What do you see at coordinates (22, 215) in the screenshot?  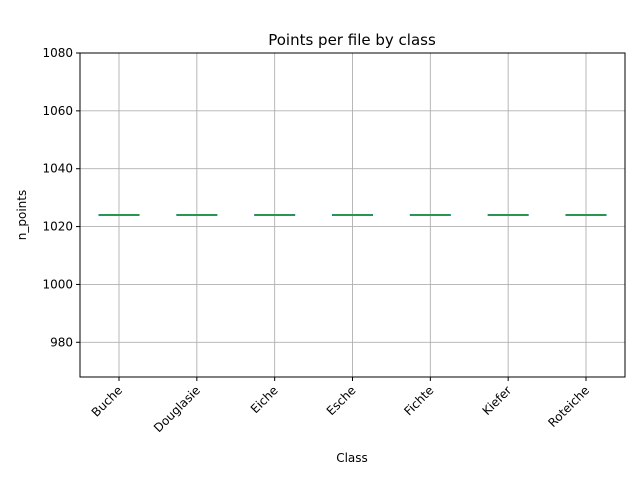 I see `y-axis-label: n_points` at bounding box center [22, 215].